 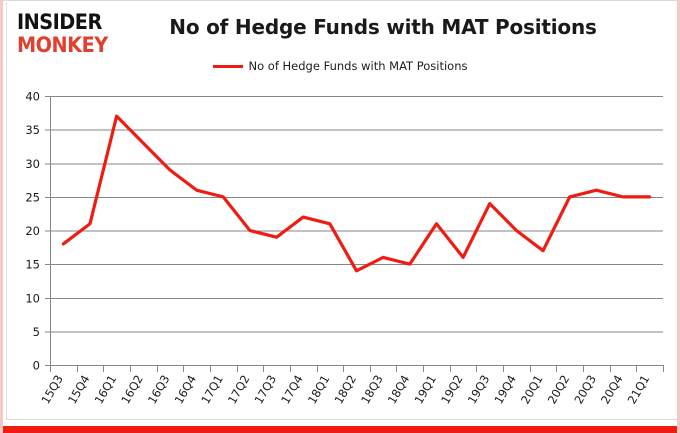 What do you see at coordinates (32, 130) in the screenshot?
I see `y-tick-label: 35` at bounding box center [32, 130].